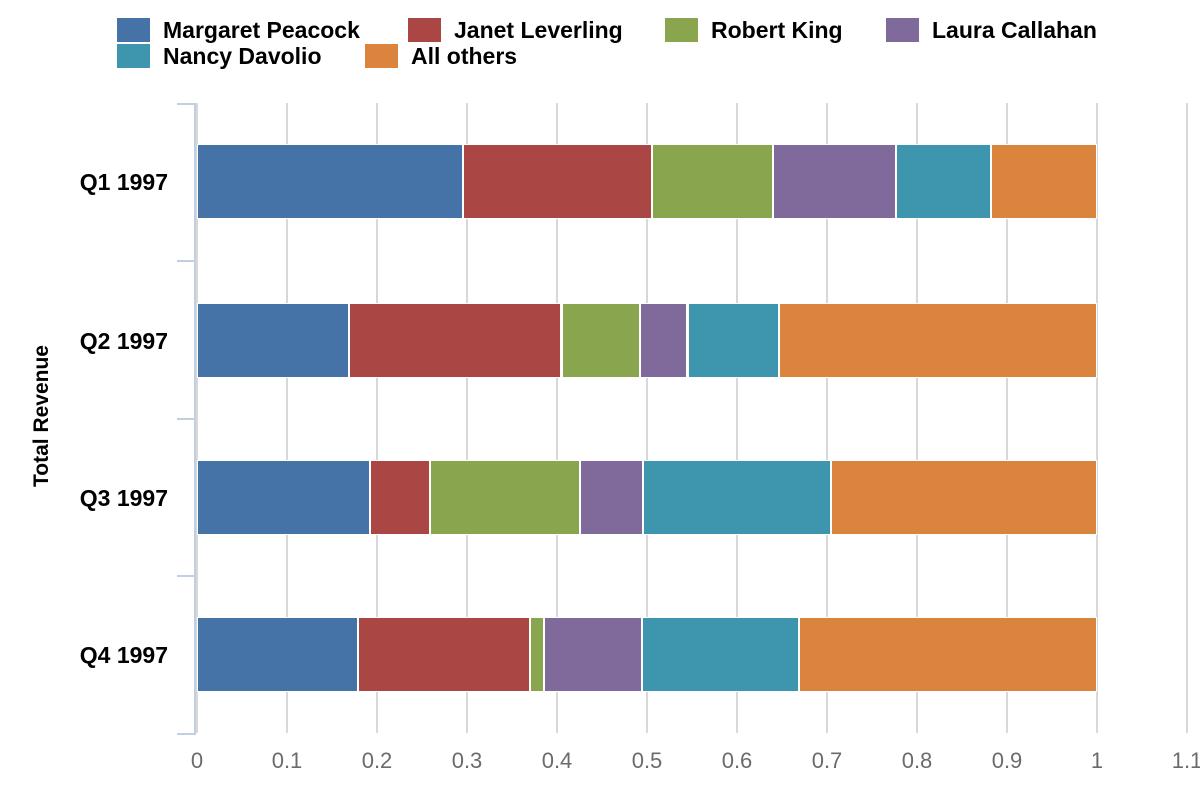 The image size is (1200, 800). I want to click on legend-label: Nancy Davolio, so click(242, 56).